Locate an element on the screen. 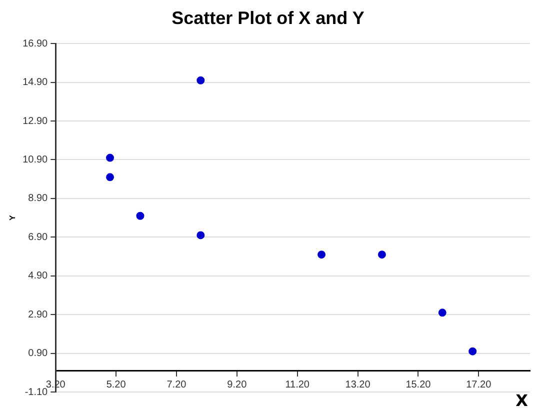  x-tick-label: 5.20 is located at coordinates (116, 384).